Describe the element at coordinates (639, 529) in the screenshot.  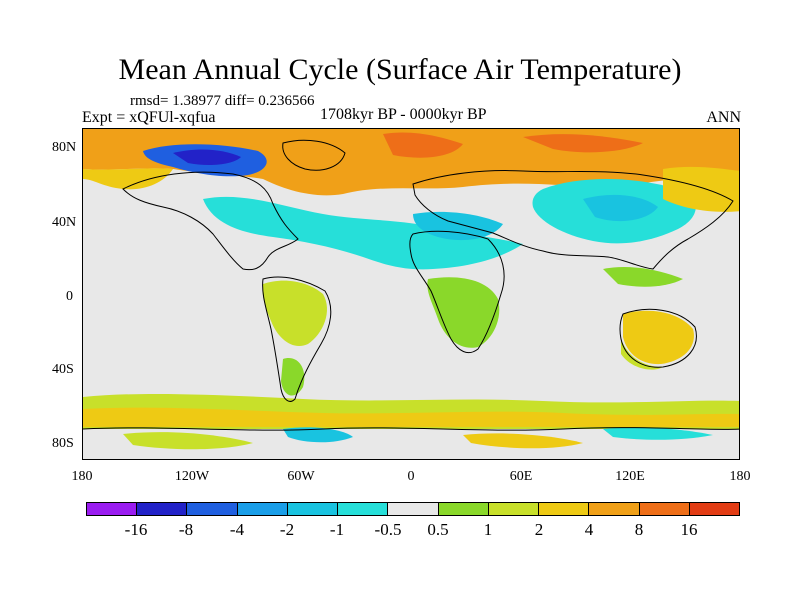
I see `colorbar-label: 8` at that location.